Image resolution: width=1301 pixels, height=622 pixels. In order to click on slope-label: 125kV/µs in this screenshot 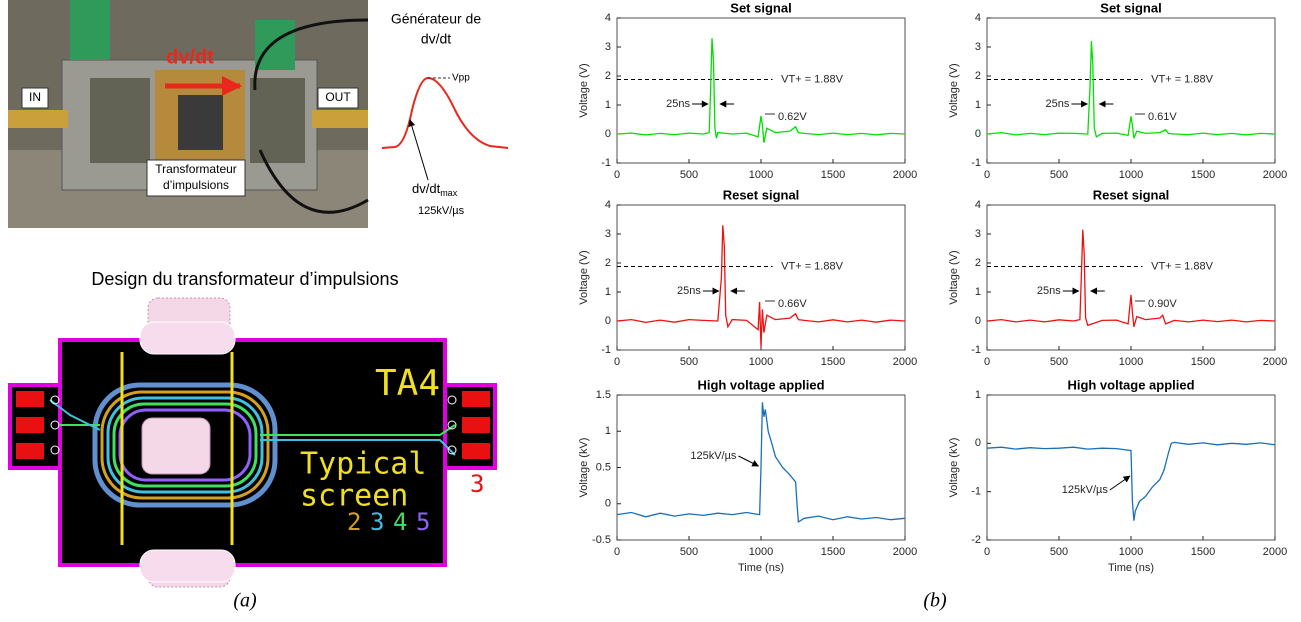, I will do `click(713, 456)`.